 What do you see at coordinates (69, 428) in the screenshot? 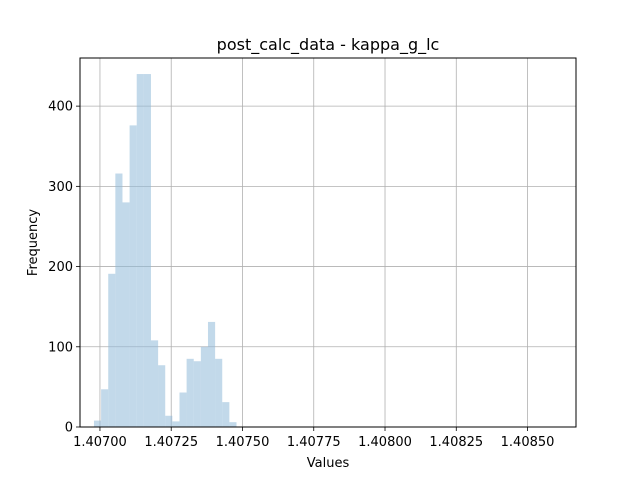
I see `y-tick-label: 0` at bounding box center [69, 428].